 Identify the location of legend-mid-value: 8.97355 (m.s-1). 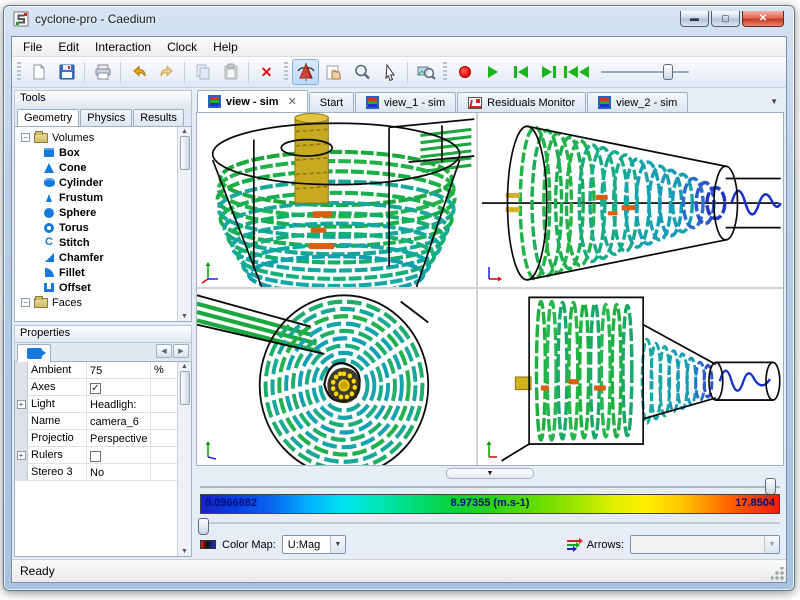
(490, 503).